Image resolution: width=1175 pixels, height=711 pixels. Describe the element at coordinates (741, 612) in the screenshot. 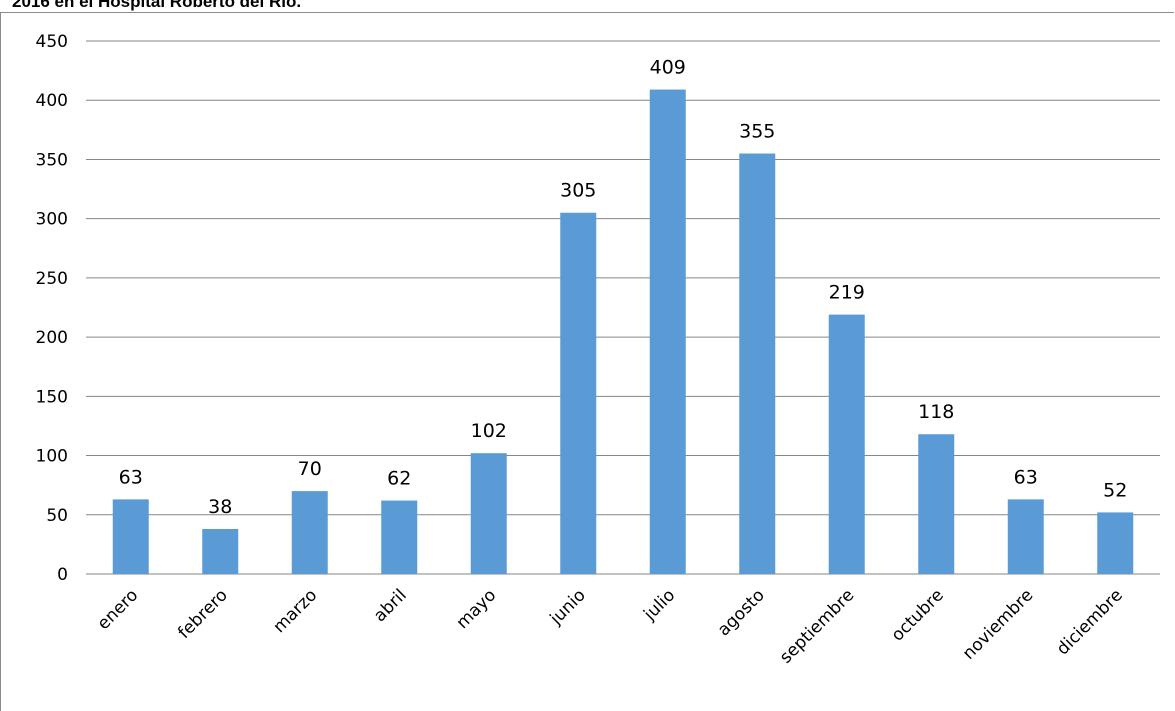

I see `category-label: agosto` at that location.